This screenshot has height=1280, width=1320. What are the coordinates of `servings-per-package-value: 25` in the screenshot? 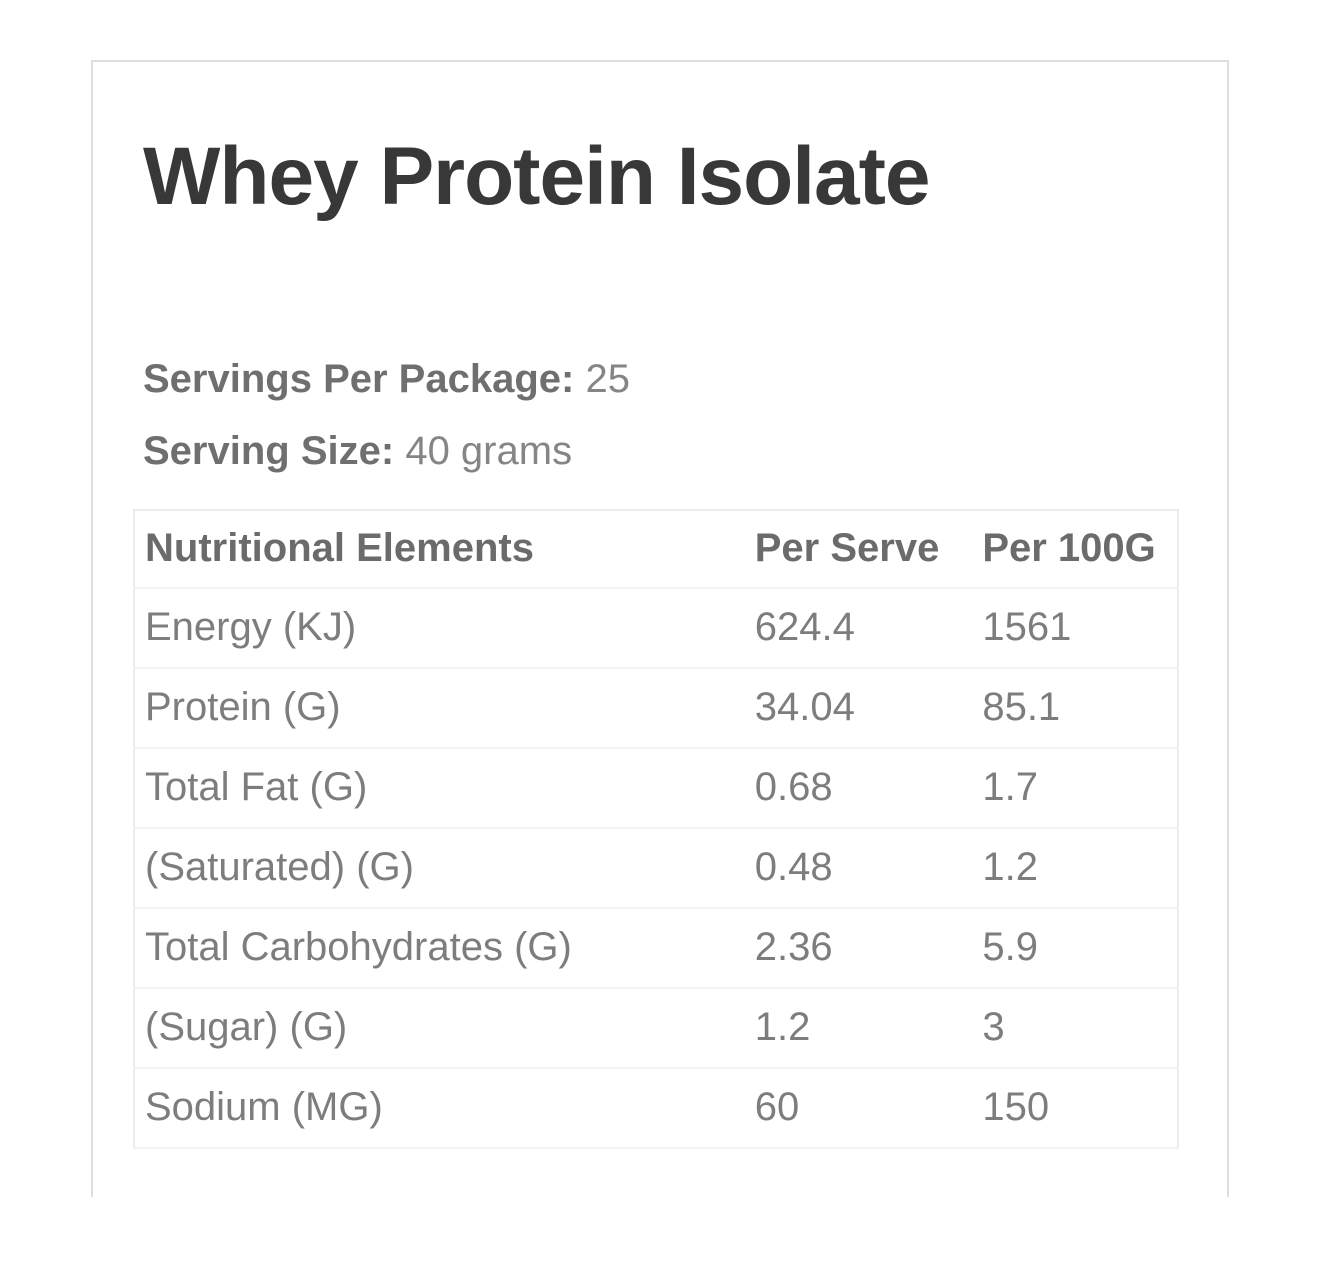 It's located at (607, 378).